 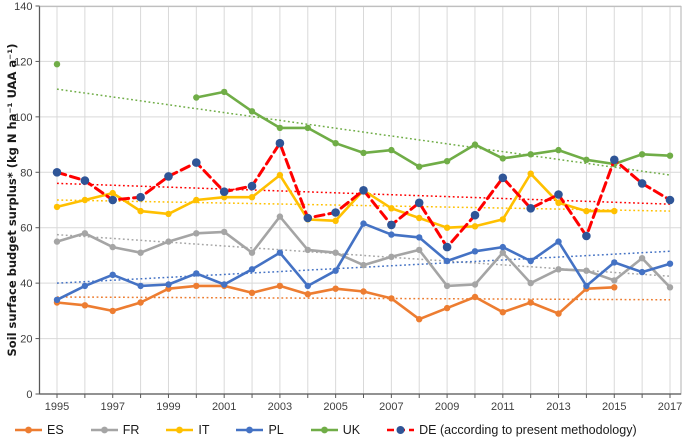 I want to click on point-ES-2015, so click(x=614, y=287).